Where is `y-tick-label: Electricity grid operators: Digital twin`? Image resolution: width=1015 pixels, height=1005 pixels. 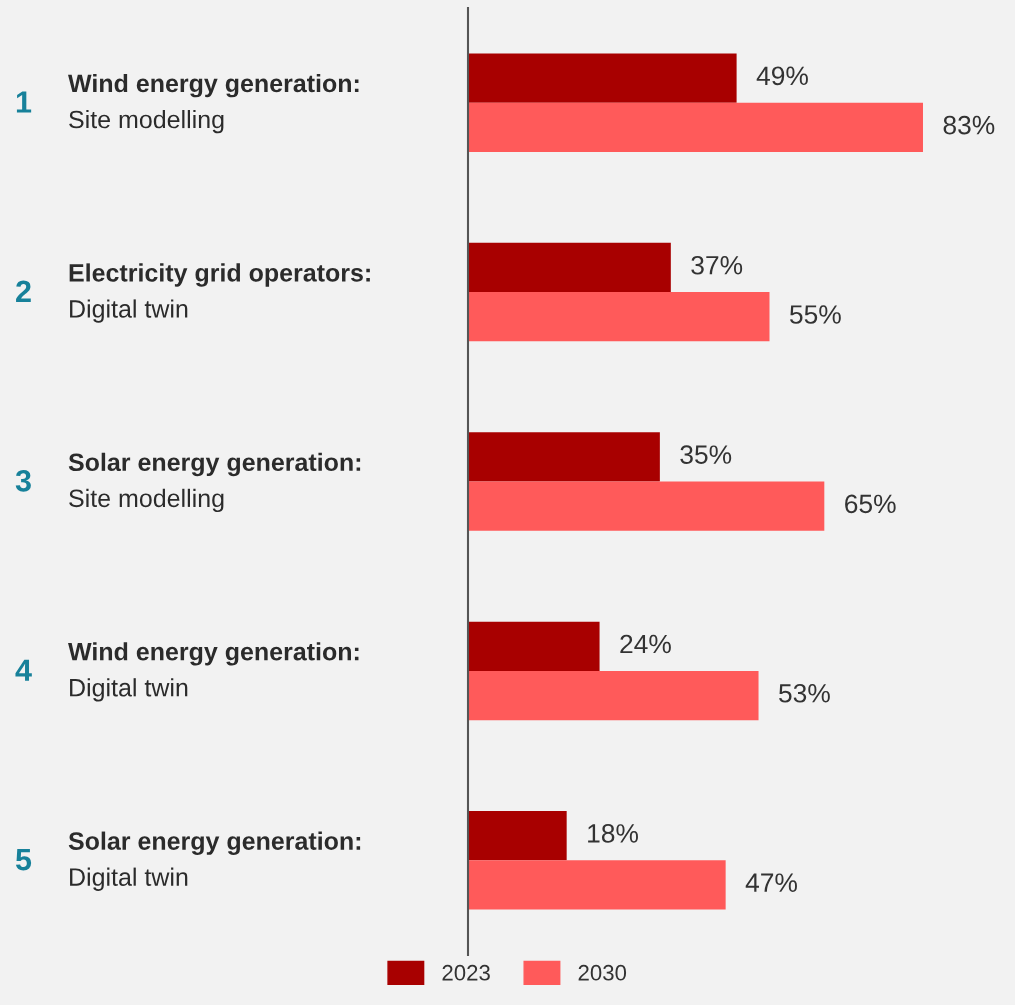 y-tick-label: Electricity grid operators: Digital twin is located at coordinates (219, 293).